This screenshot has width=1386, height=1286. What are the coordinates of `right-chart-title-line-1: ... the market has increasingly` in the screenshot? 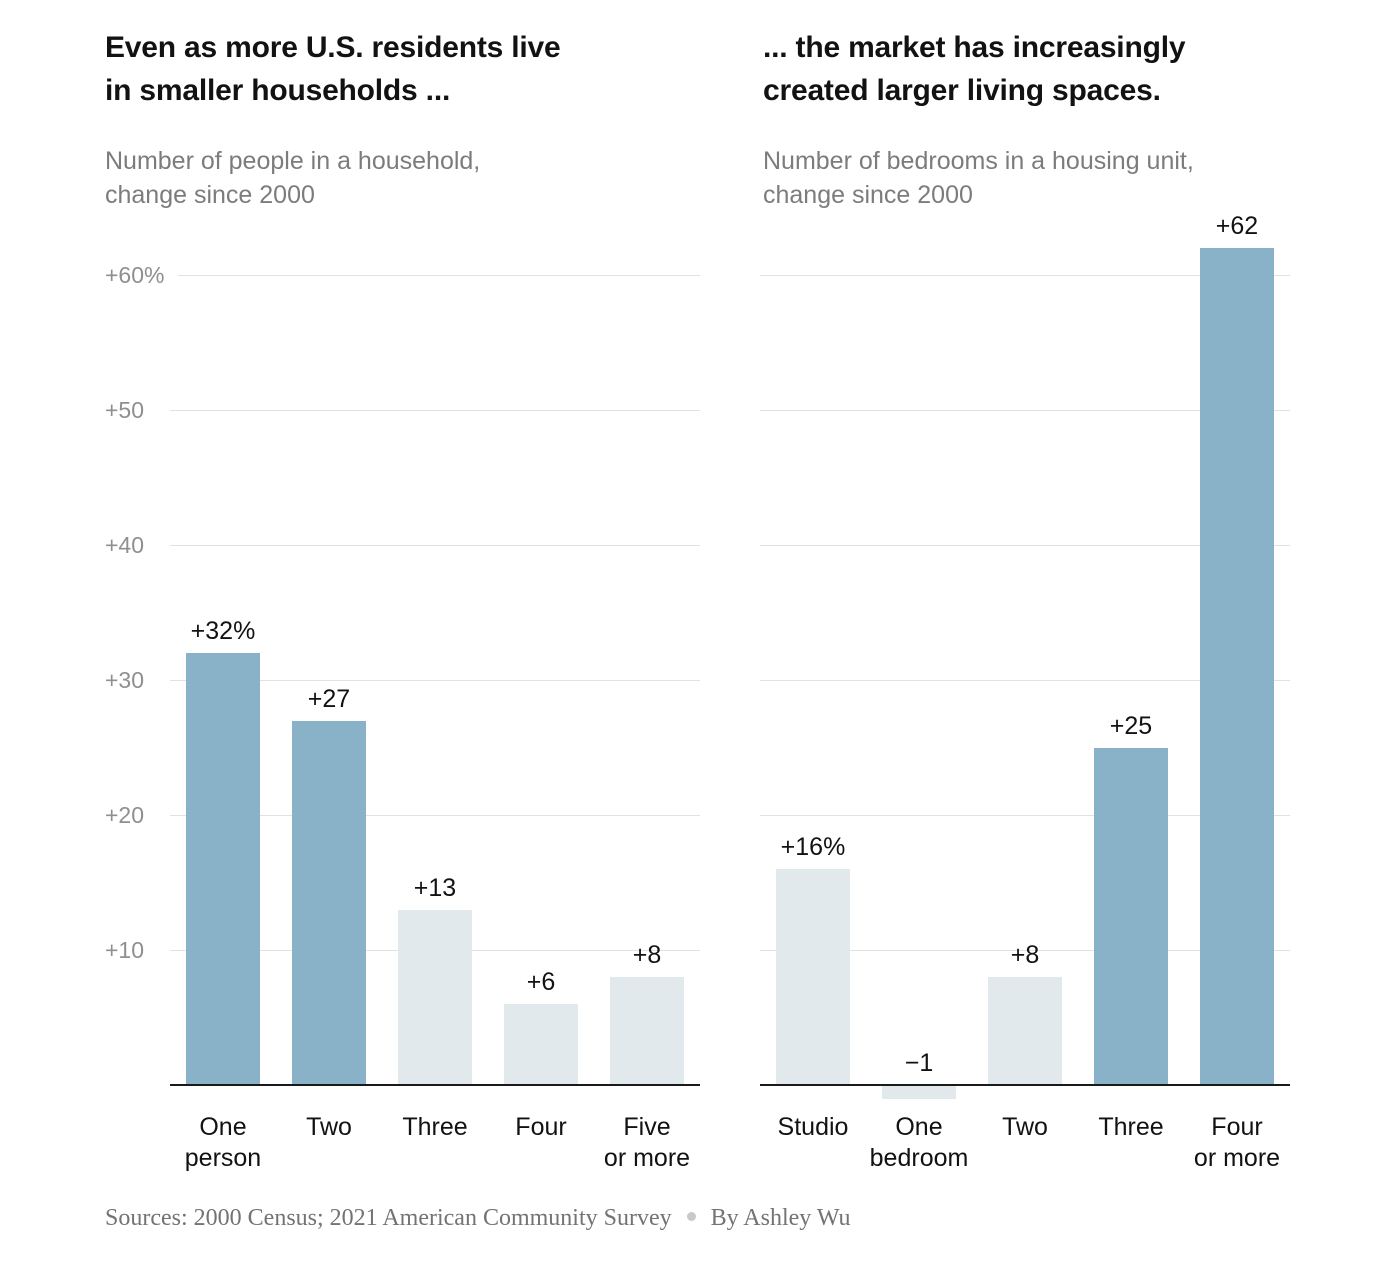 It's located at (974, 47).